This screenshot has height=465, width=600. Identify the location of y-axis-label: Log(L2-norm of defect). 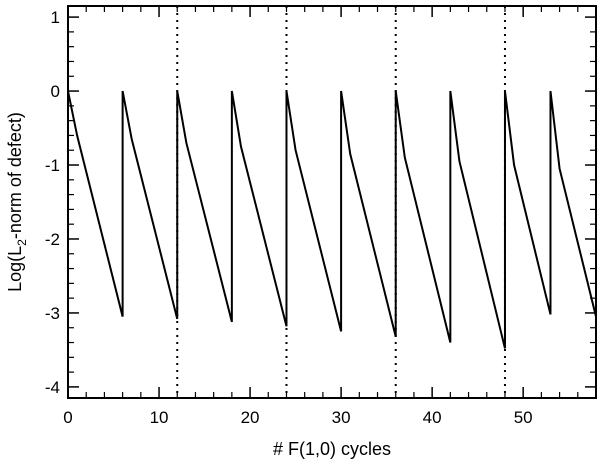
(17, 202).